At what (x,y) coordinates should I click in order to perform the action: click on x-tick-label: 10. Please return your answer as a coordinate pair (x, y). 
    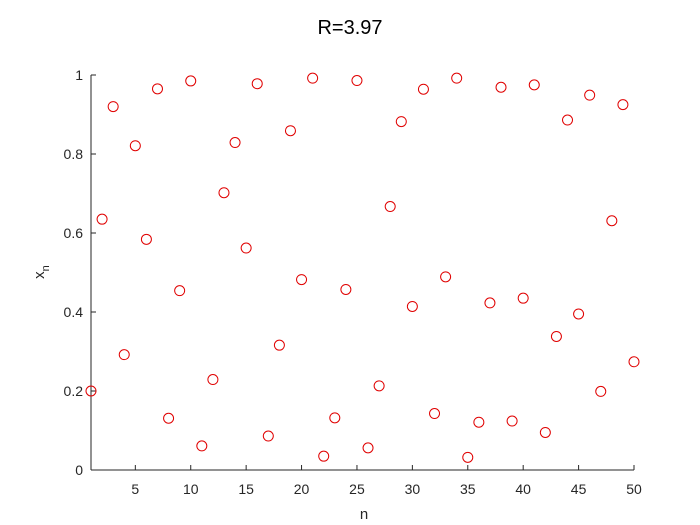
    Looking at the image, I should click on (191, 489).